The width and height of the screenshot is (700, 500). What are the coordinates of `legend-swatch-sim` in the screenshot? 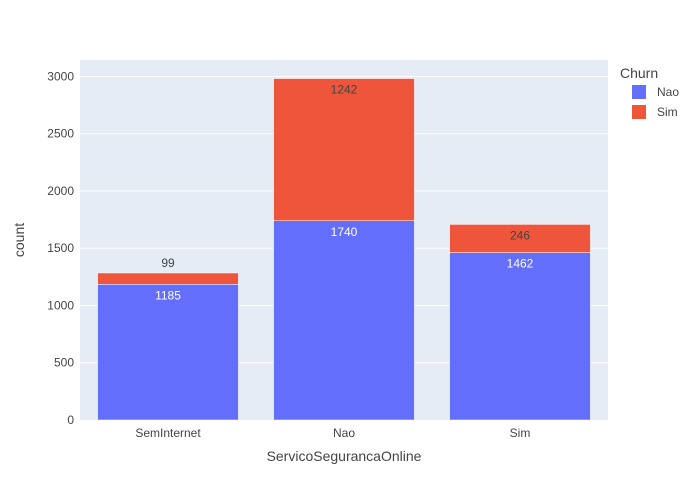 It's located at (639, 112).